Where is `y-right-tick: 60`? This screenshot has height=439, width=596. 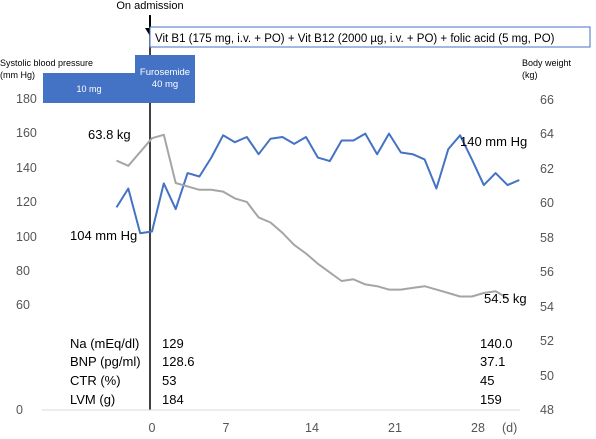
y-right-tick: 60 is located at coordinates (547, 203).